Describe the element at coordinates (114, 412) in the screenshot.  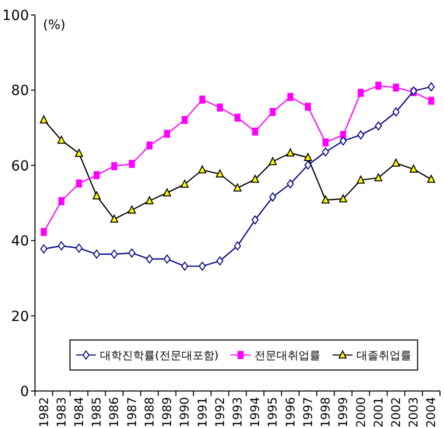
I see `x-tick-label: 1986` at that location.